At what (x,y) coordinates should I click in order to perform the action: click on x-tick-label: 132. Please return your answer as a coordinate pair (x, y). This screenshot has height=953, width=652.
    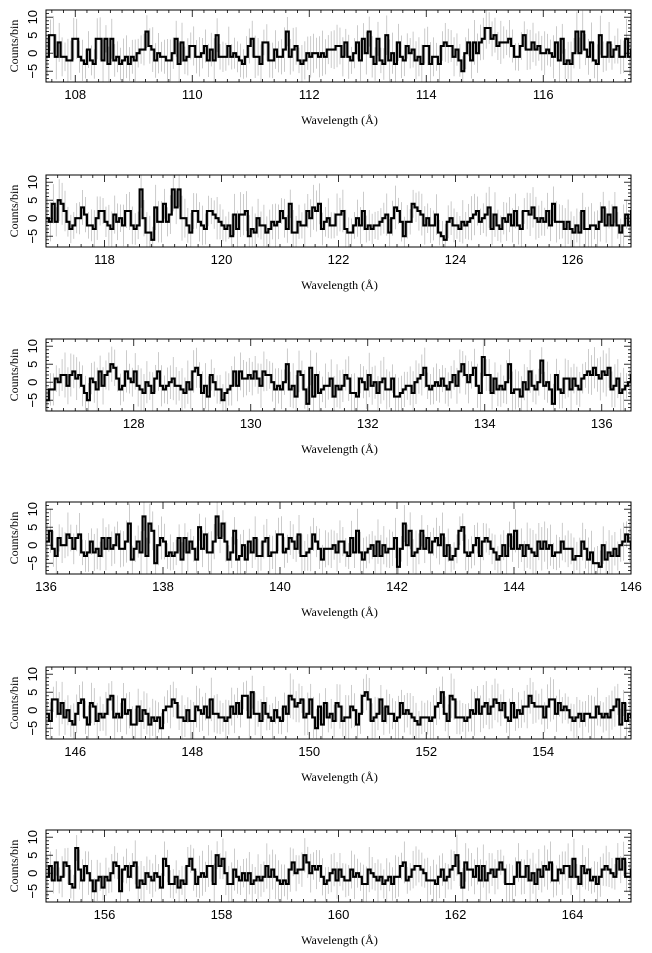
    Looking at the image, I should click on (368, 423).